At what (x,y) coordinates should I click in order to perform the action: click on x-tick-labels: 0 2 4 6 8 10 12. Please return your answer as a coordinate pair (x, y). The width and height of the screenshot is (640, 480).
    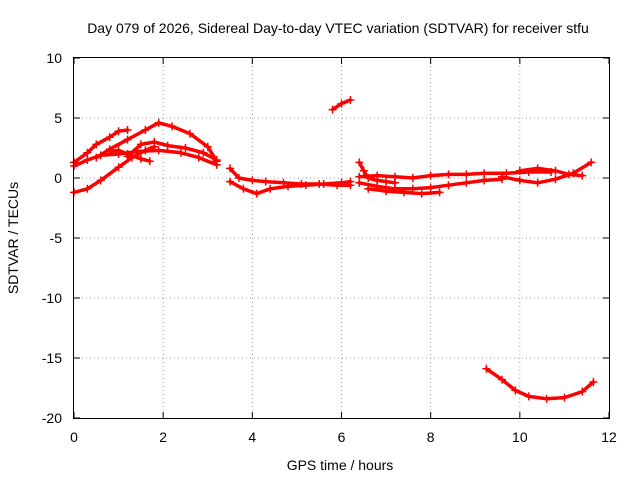
    Looking at the image, I should click on (343, 437).